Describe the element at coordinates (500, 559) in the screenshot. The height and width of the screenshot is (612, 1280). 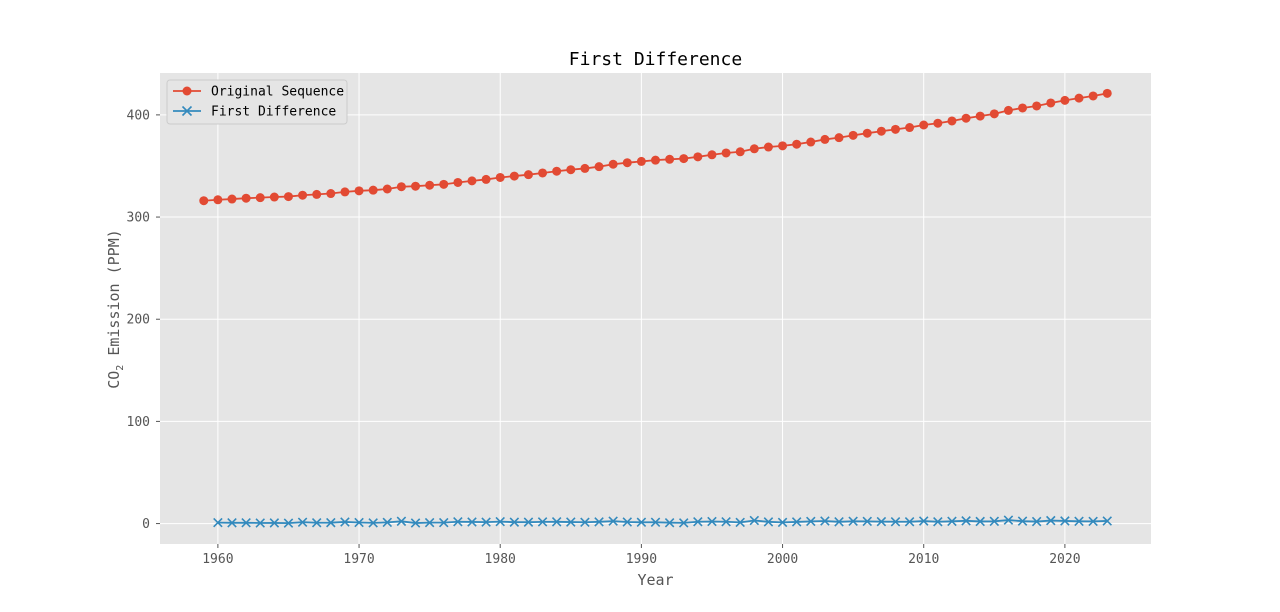
I see `x-tick-label: 1980` at that location.